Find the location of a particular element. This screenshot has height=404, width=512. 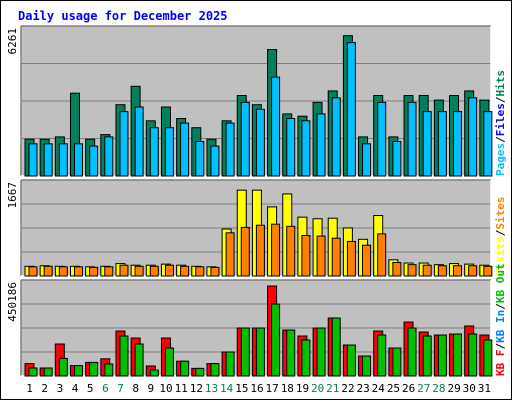

x-tick-label: 17 is located at coordinates (272, 388).